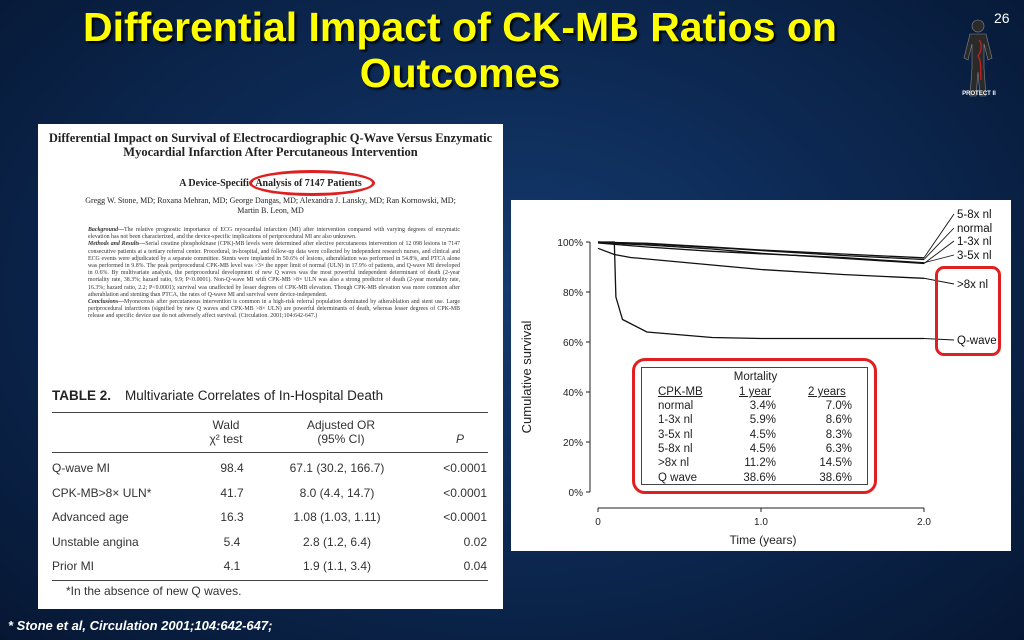  I want to click on mortality-row: 5-8x nl 4.5% 6.3%, so click(755, 450).